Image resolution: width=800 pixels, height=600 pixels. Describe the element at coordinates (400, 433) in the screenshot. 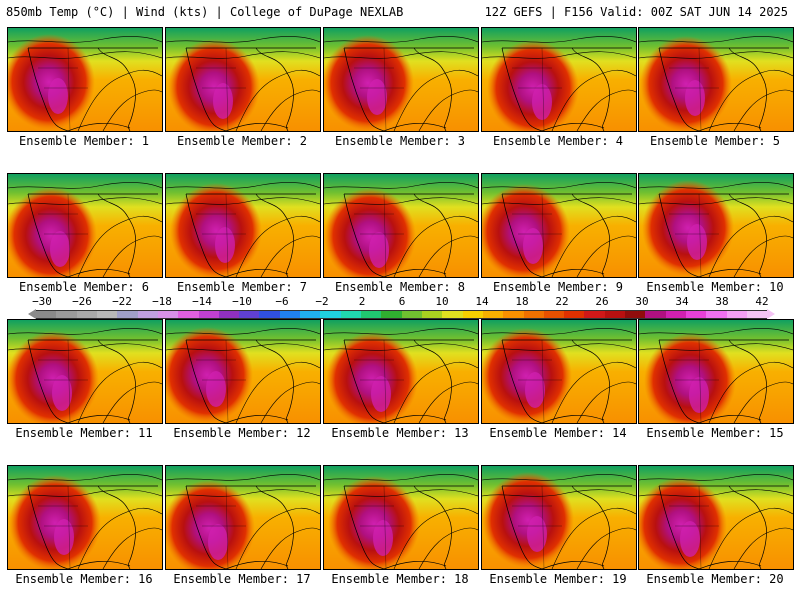

I see `ensemble-member-label: Ensemble Member: 13` at that location.